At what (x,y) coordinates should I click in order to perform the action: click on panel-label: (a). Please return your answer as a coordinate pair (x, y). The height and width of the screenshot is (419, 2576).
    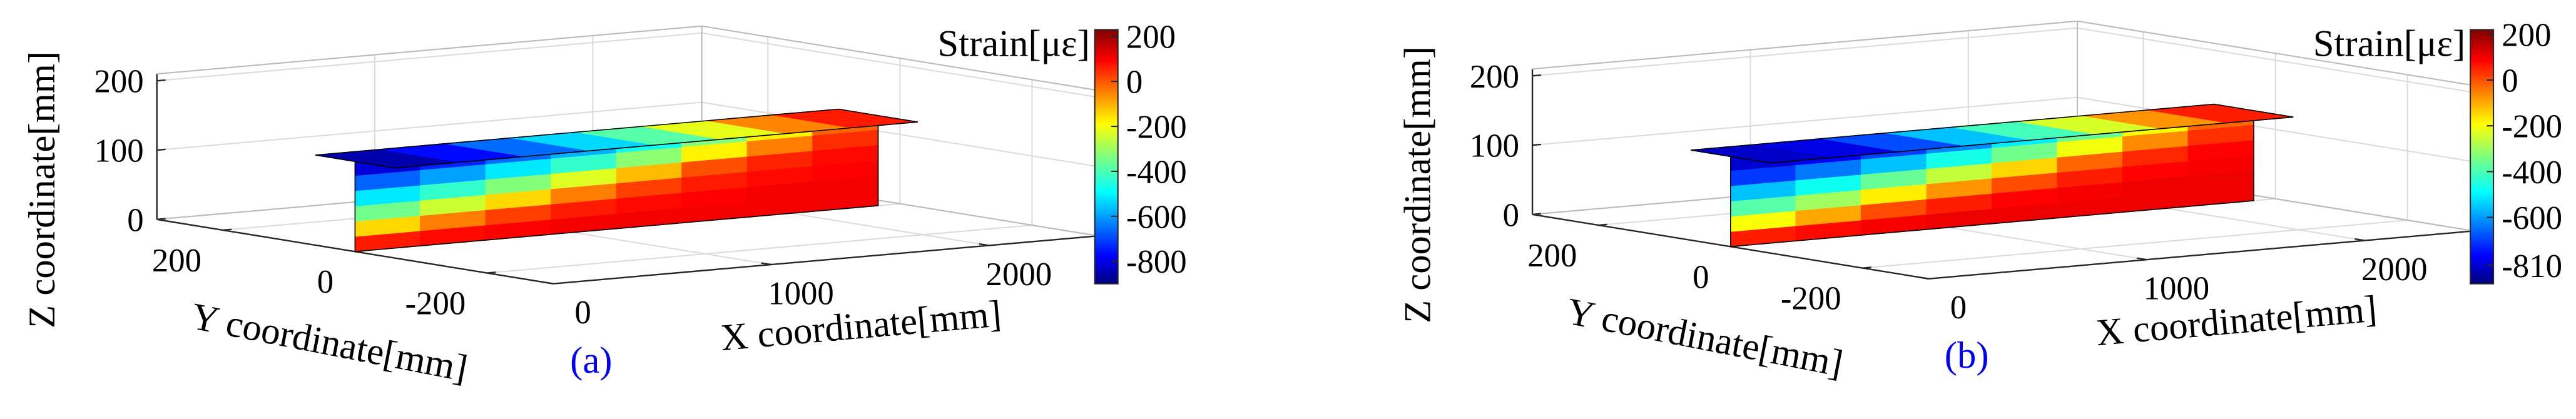
    Looking at the image, I should click on (591, 360).